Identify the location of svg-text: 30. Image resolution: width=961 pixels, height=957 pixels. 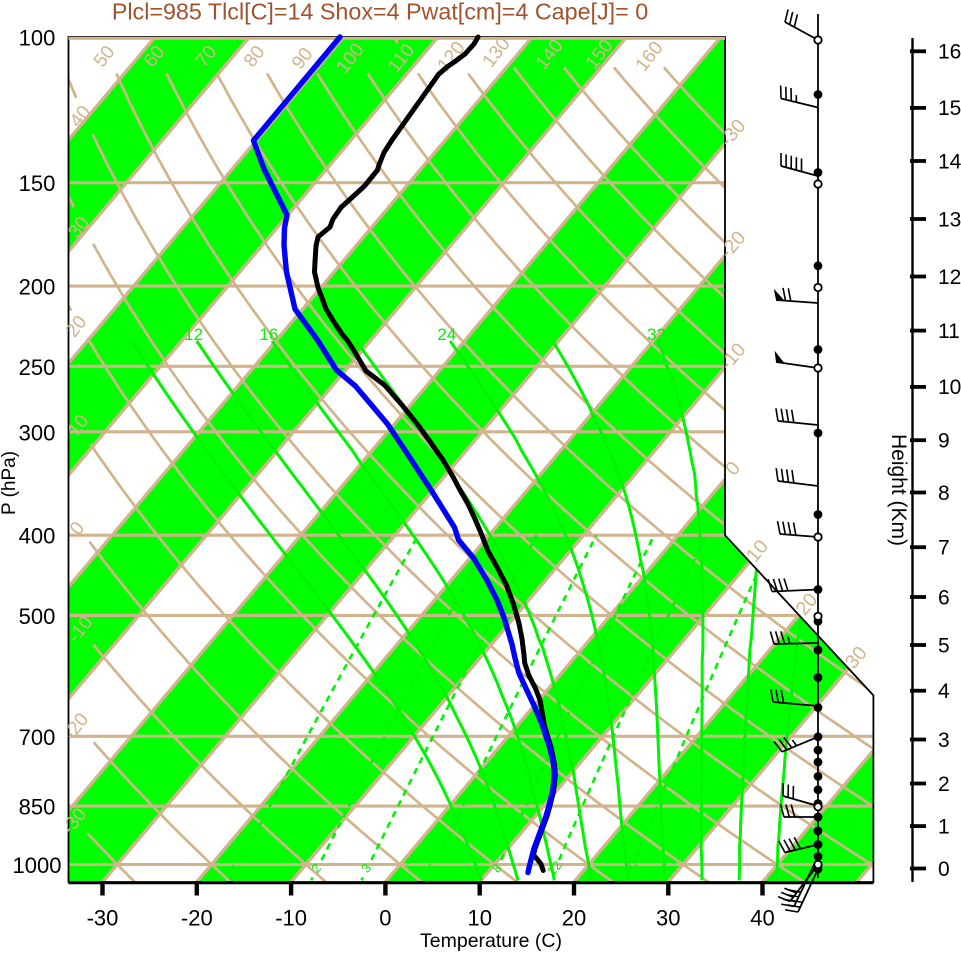
(668, 918).